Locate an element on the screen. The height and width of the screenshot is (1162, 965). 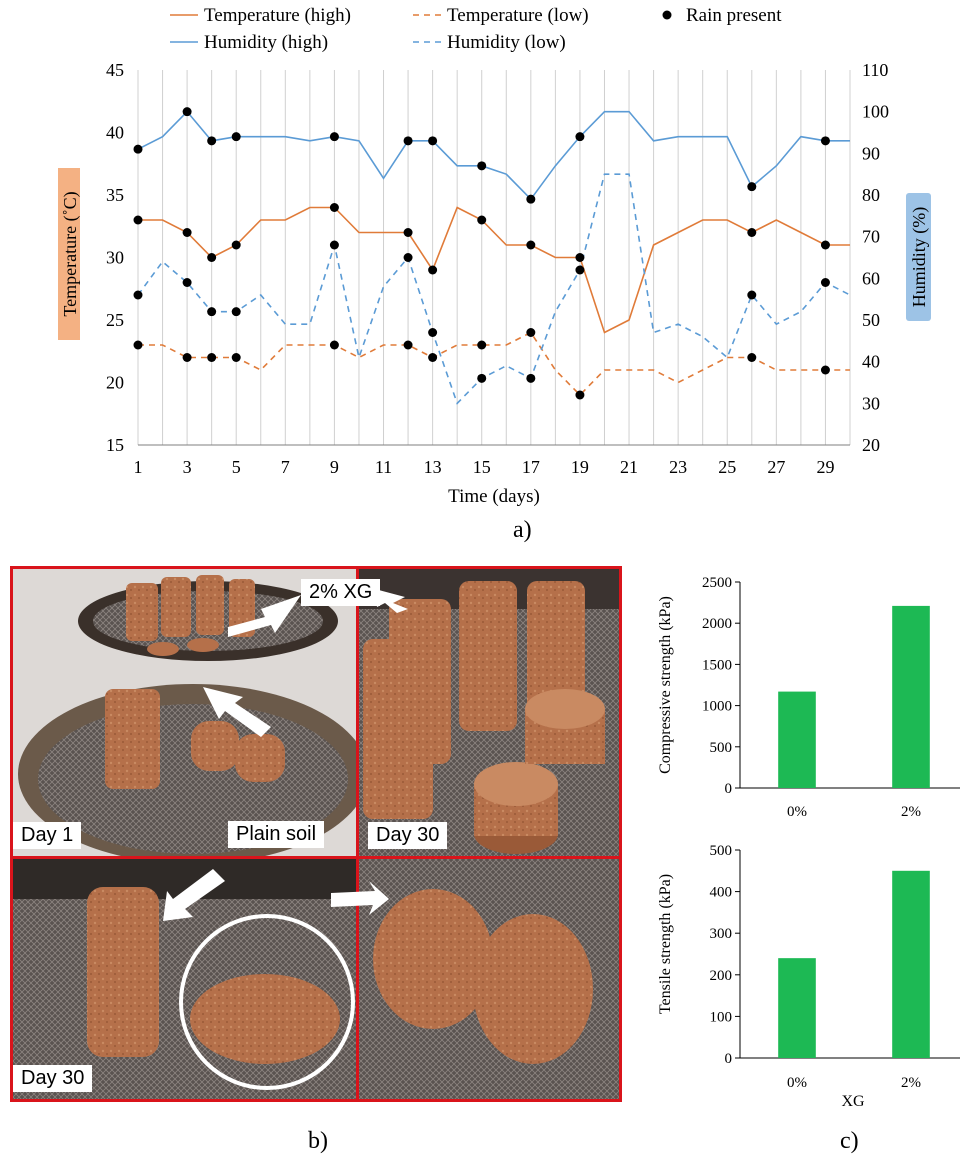
x-tick-label: 25 is located at coordinates (727, 467).